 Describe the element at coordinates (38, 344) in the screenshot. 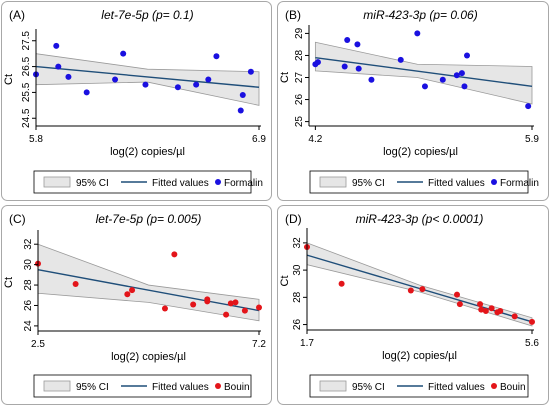

I see `x-tick-label: 2.5` at that location.